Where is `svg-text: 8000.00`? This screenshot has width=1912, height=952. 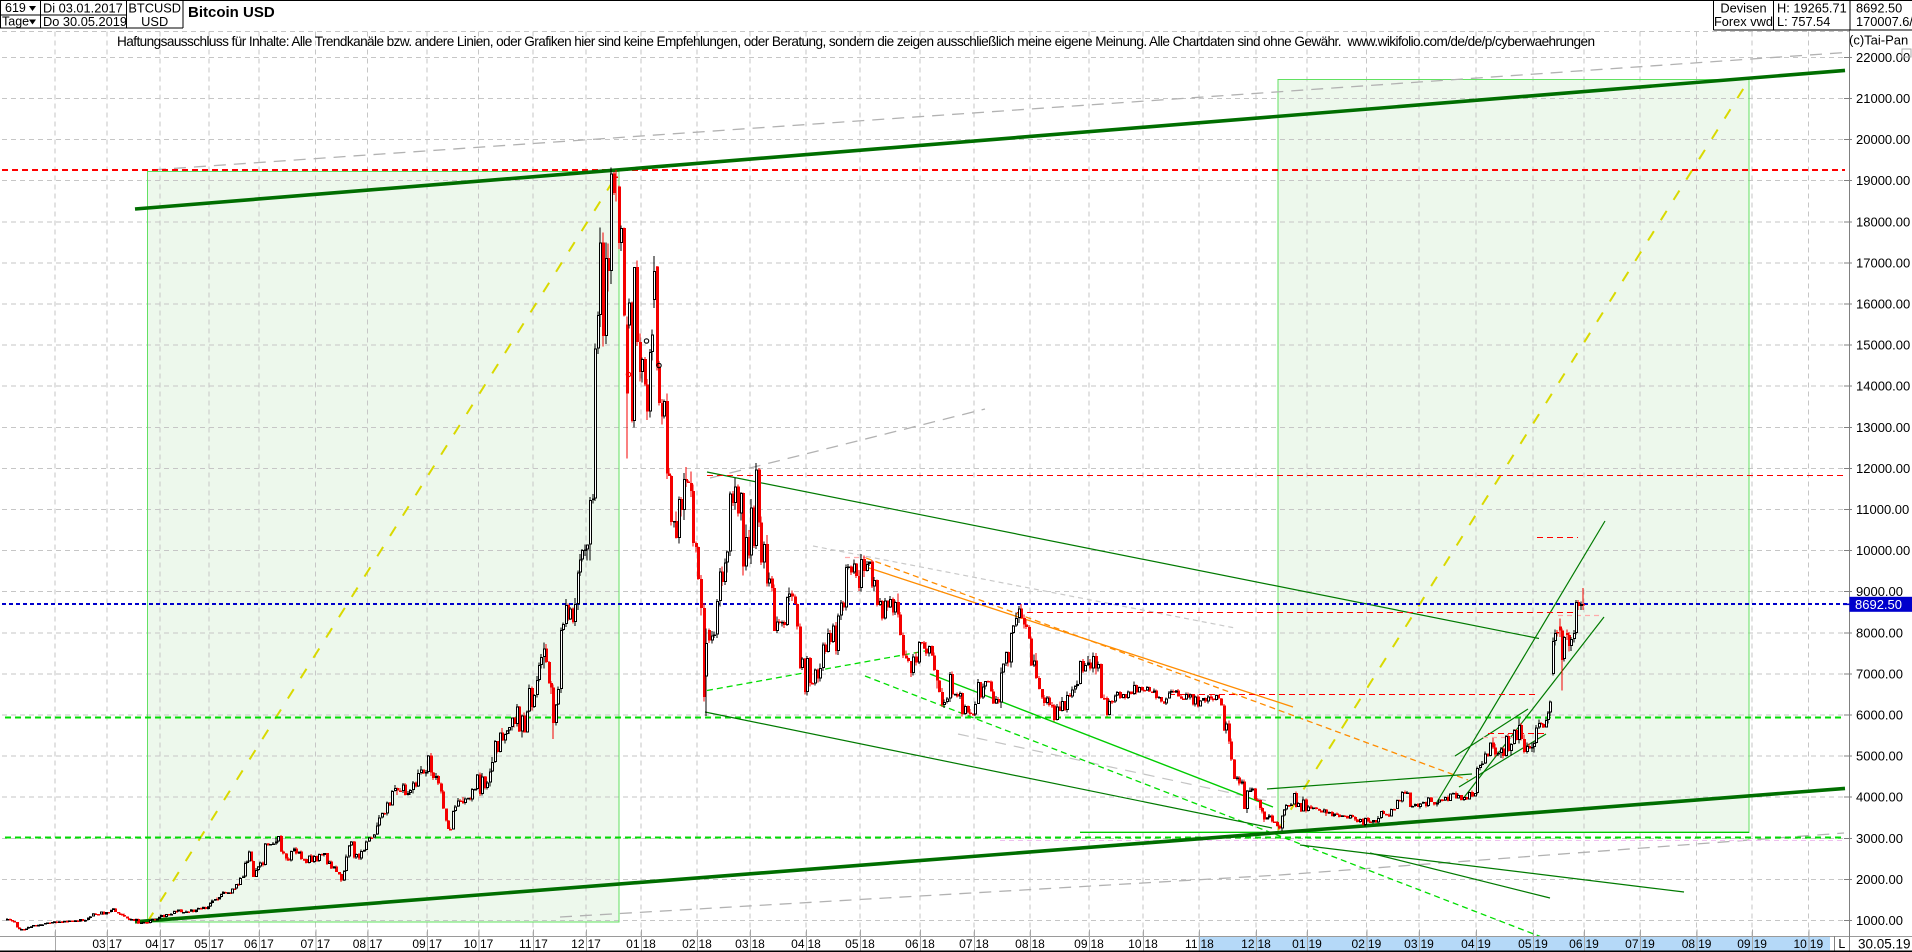
svg-text: 8000.00 is located at coordinates (1879, 632).